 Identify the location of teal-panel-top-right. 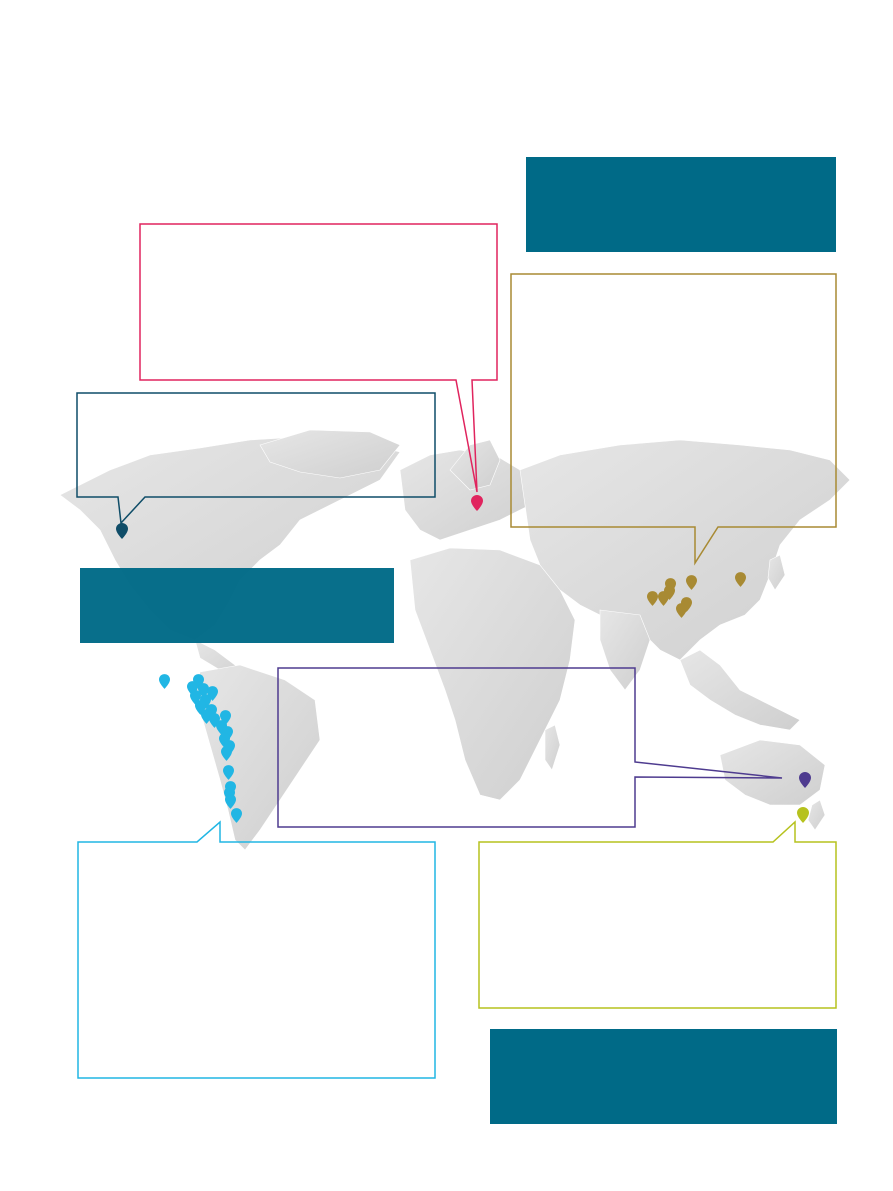
(681, 204).